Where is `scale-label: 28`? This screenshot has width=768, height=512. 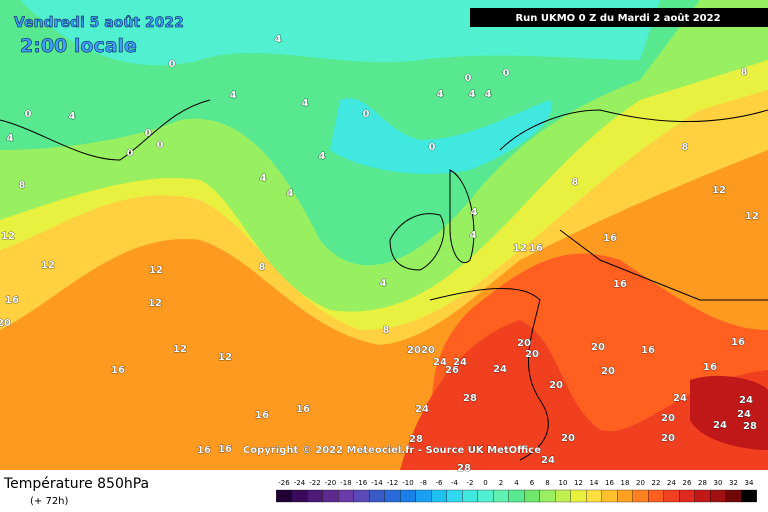 scale-label: 28 is located at coordinates (702, 483).